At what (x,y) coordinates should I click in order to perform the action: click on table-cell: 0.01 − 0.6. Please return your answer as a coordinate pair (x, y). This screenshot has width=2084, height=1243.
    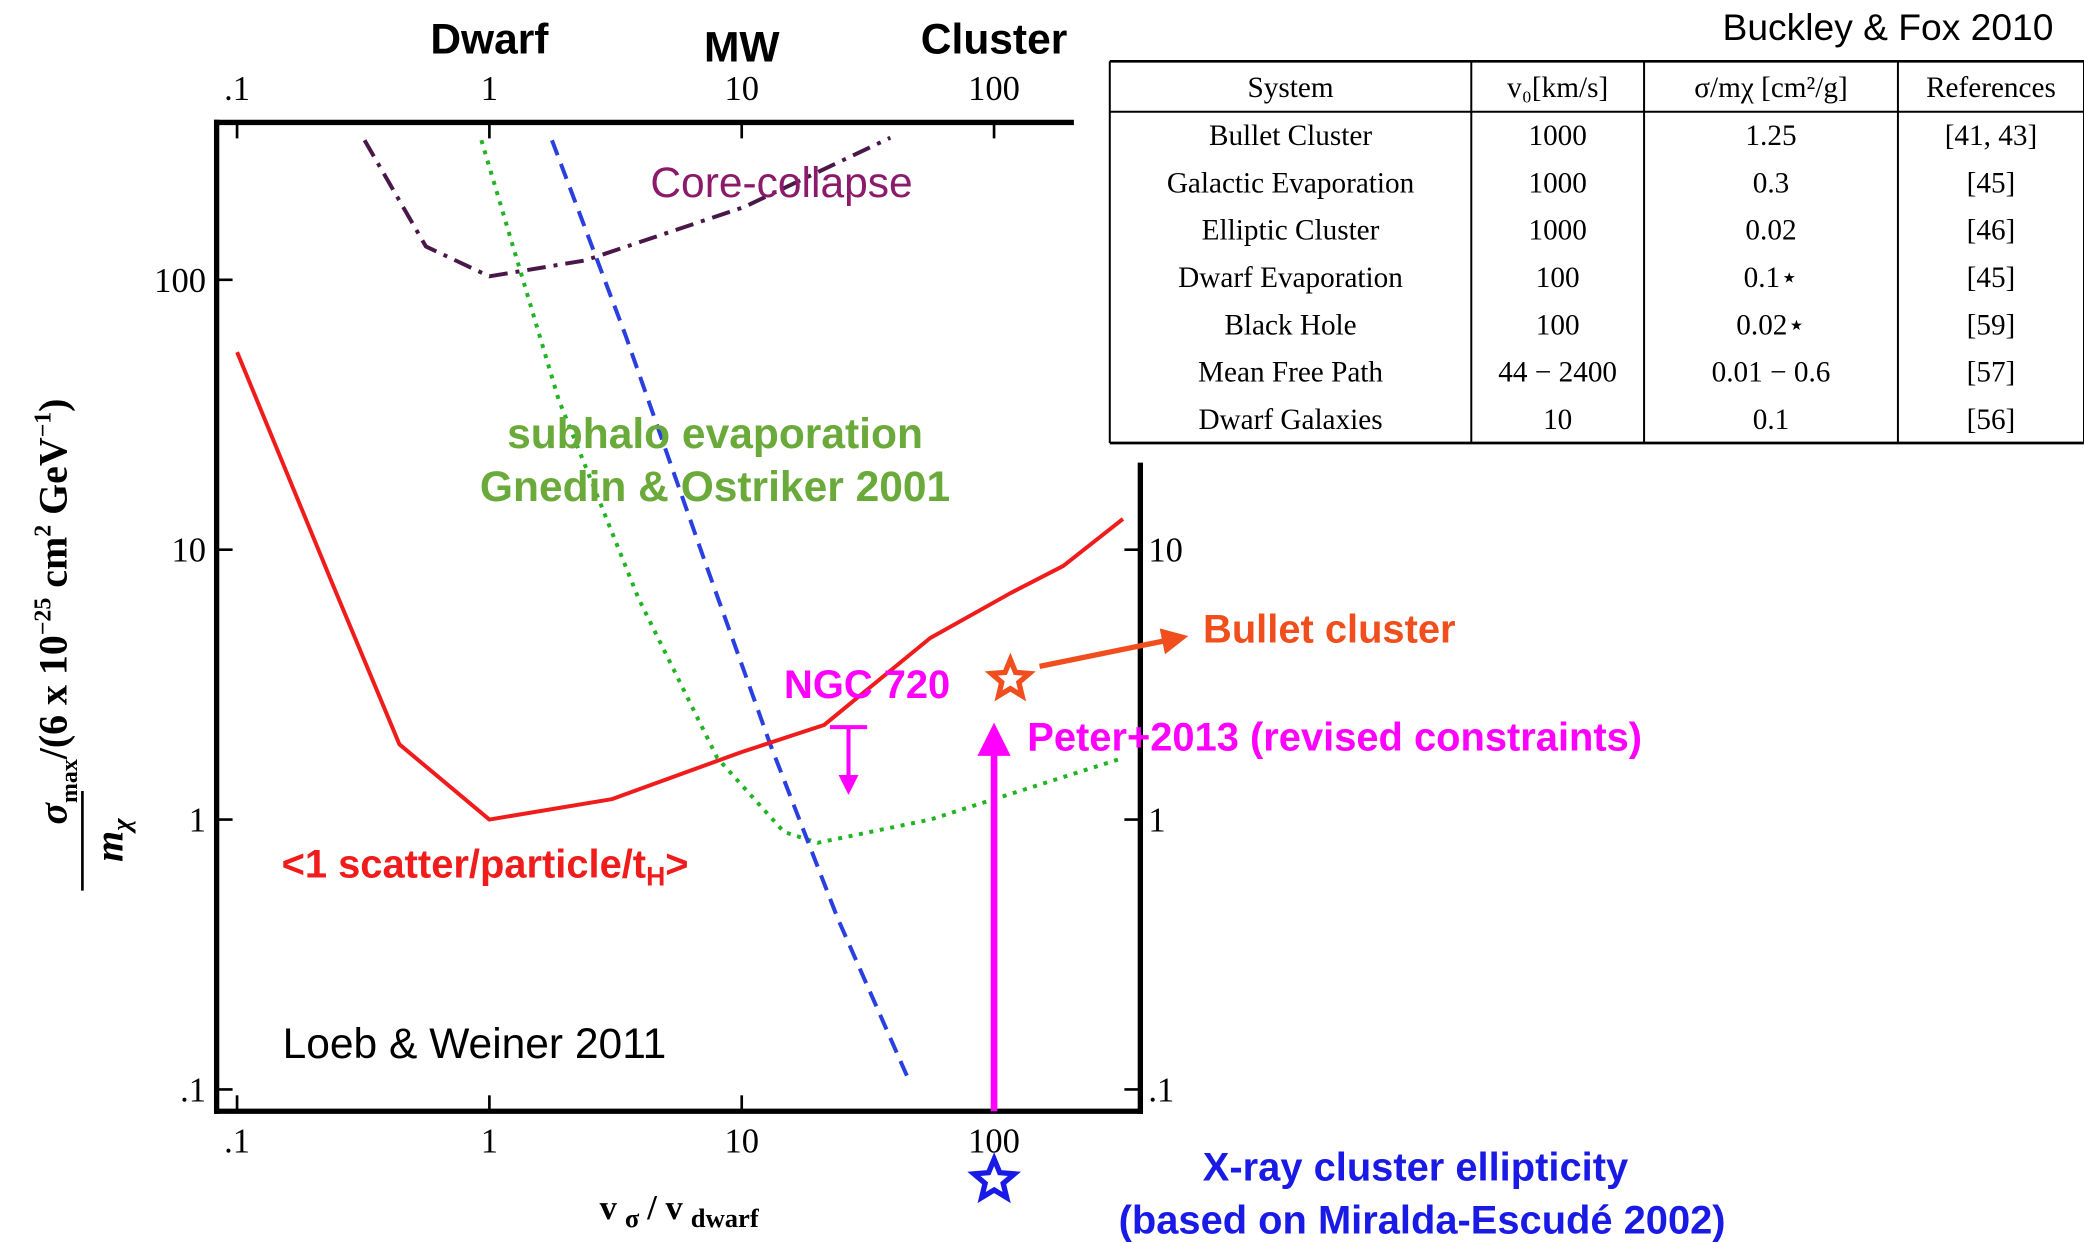
    Looking at the image, I should click on (1771, 373).